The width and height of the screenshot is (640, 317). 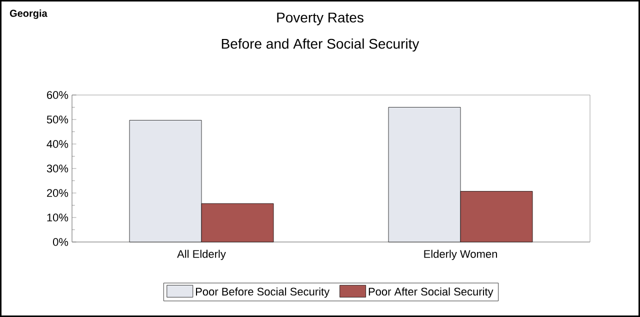 I want to click on y-tick-label: 30%, so click(x=57, y=168).